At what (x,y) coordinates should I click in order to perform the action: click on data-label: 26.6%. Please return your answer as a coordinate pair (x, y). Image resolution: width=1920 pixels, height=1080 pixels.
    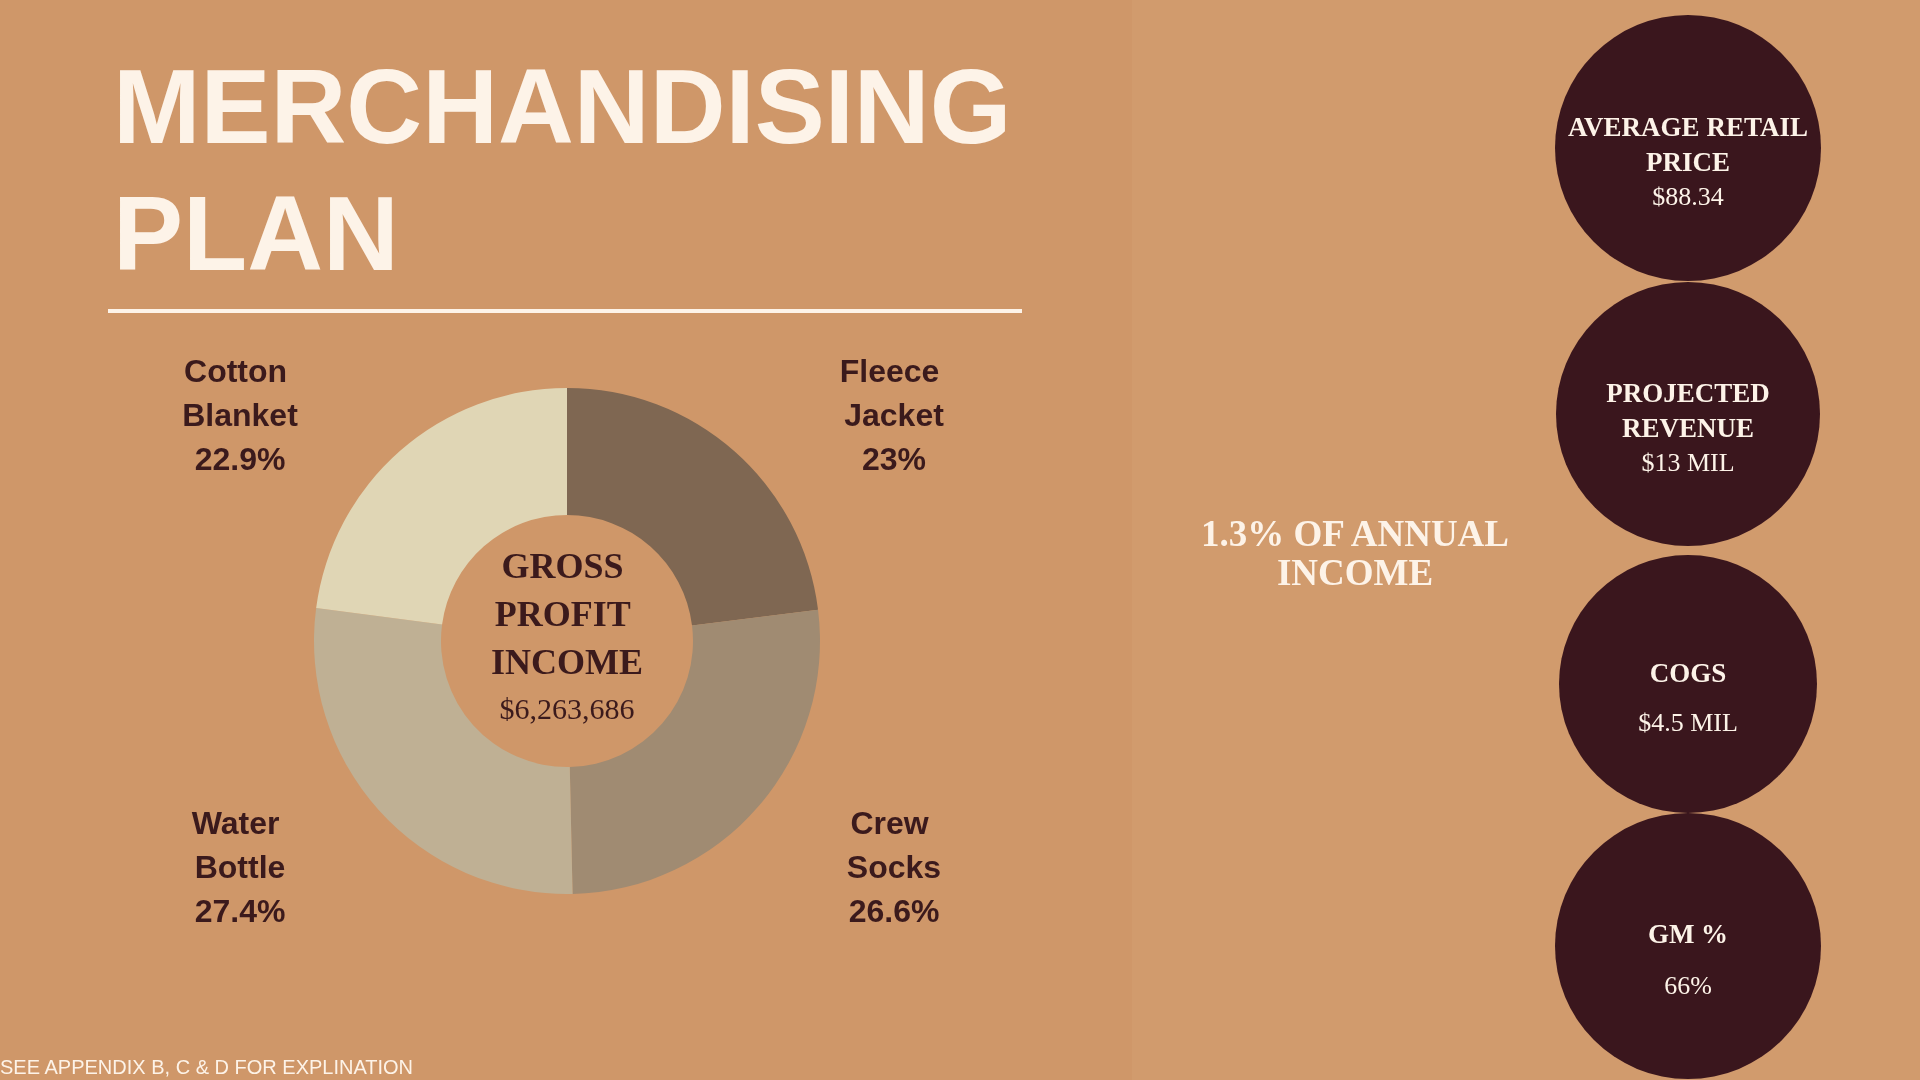
    Looking at the image, I should click on (894, 911).